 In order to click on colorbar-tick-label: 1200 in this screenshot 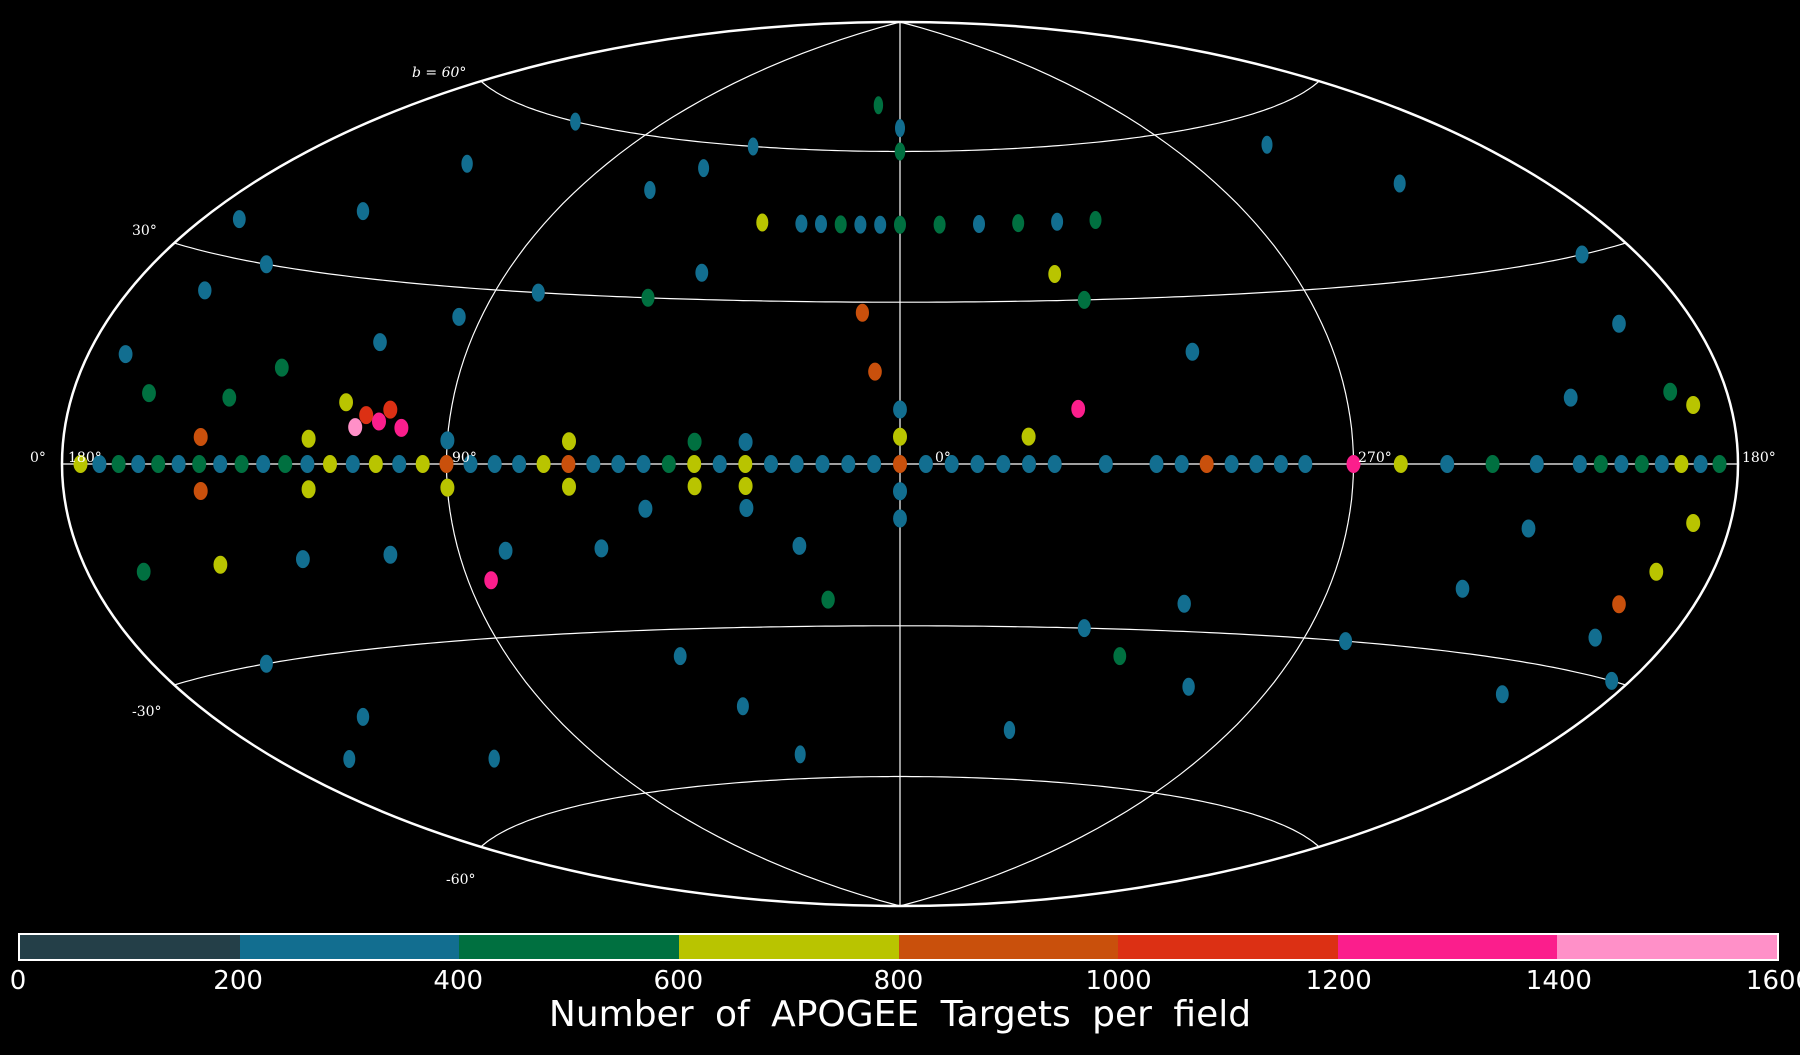, I will do `click(1338, 981)`.